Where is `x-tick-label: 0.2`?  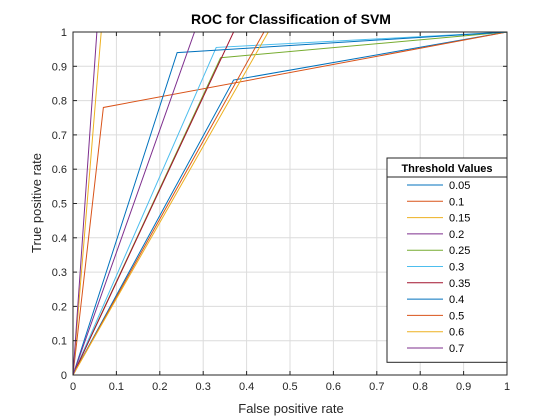 x-tick-label: 0.2 is located at coordinates (159, 387).